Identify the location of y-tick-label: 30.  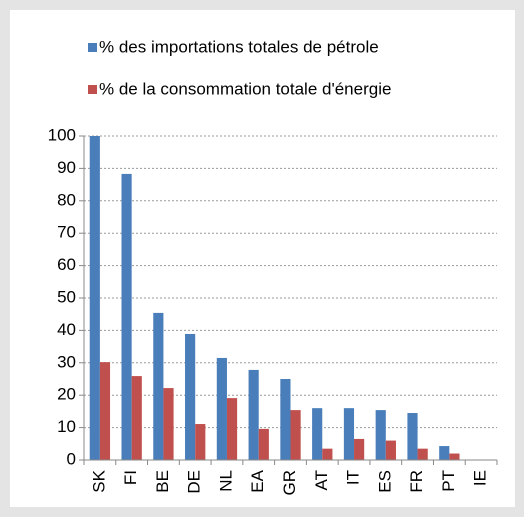
(66, 361).